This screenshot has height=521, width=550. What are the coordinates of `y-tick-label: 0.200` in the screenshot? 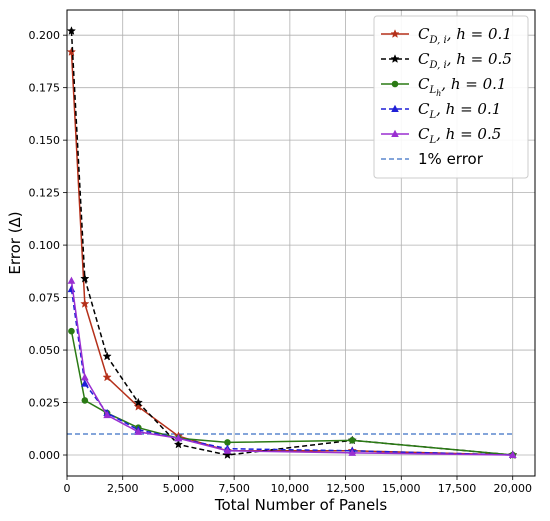 It's located at (45, 35).